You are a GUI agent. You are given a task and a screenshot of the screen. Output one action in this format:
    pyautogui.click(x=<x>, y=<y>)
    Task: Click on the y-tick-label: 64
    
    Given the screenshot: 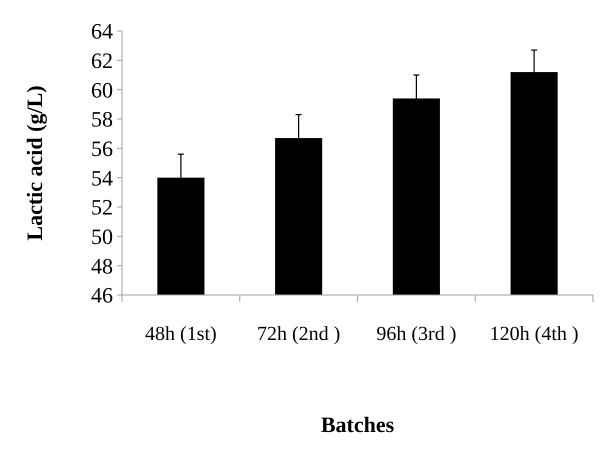 What is the action you would take?
    pyautogui.click(x=102, y=31)
    